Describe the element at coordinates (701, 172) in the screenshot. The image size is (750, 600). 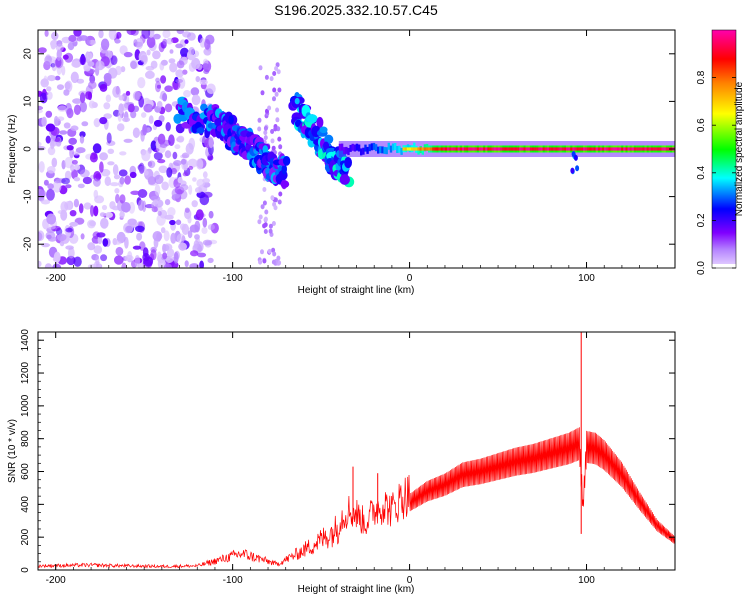
I see `colorbar-tick-label: 0.4` at that location.